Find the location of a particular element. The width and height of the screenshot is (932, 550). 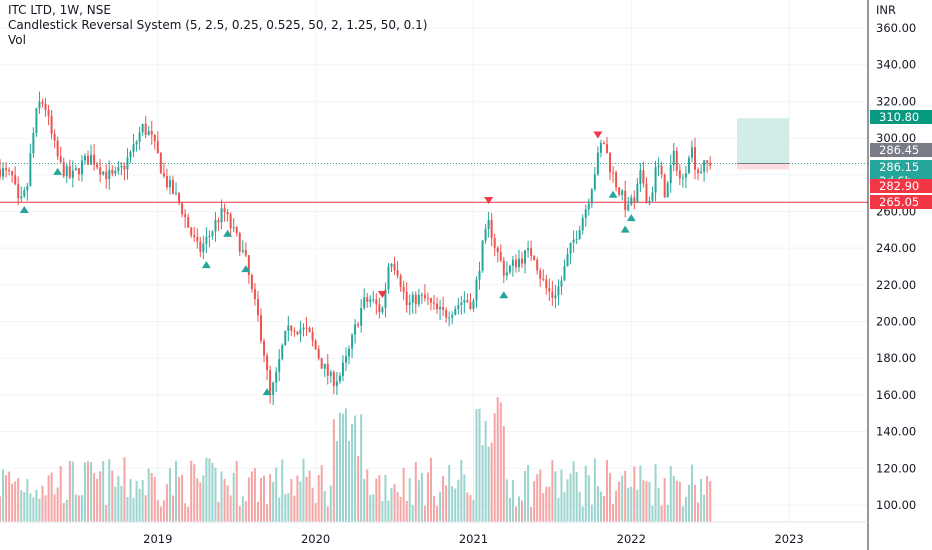

symbol-title: ITC LTD, 1W, NSE is located at coordinates (59, 10).